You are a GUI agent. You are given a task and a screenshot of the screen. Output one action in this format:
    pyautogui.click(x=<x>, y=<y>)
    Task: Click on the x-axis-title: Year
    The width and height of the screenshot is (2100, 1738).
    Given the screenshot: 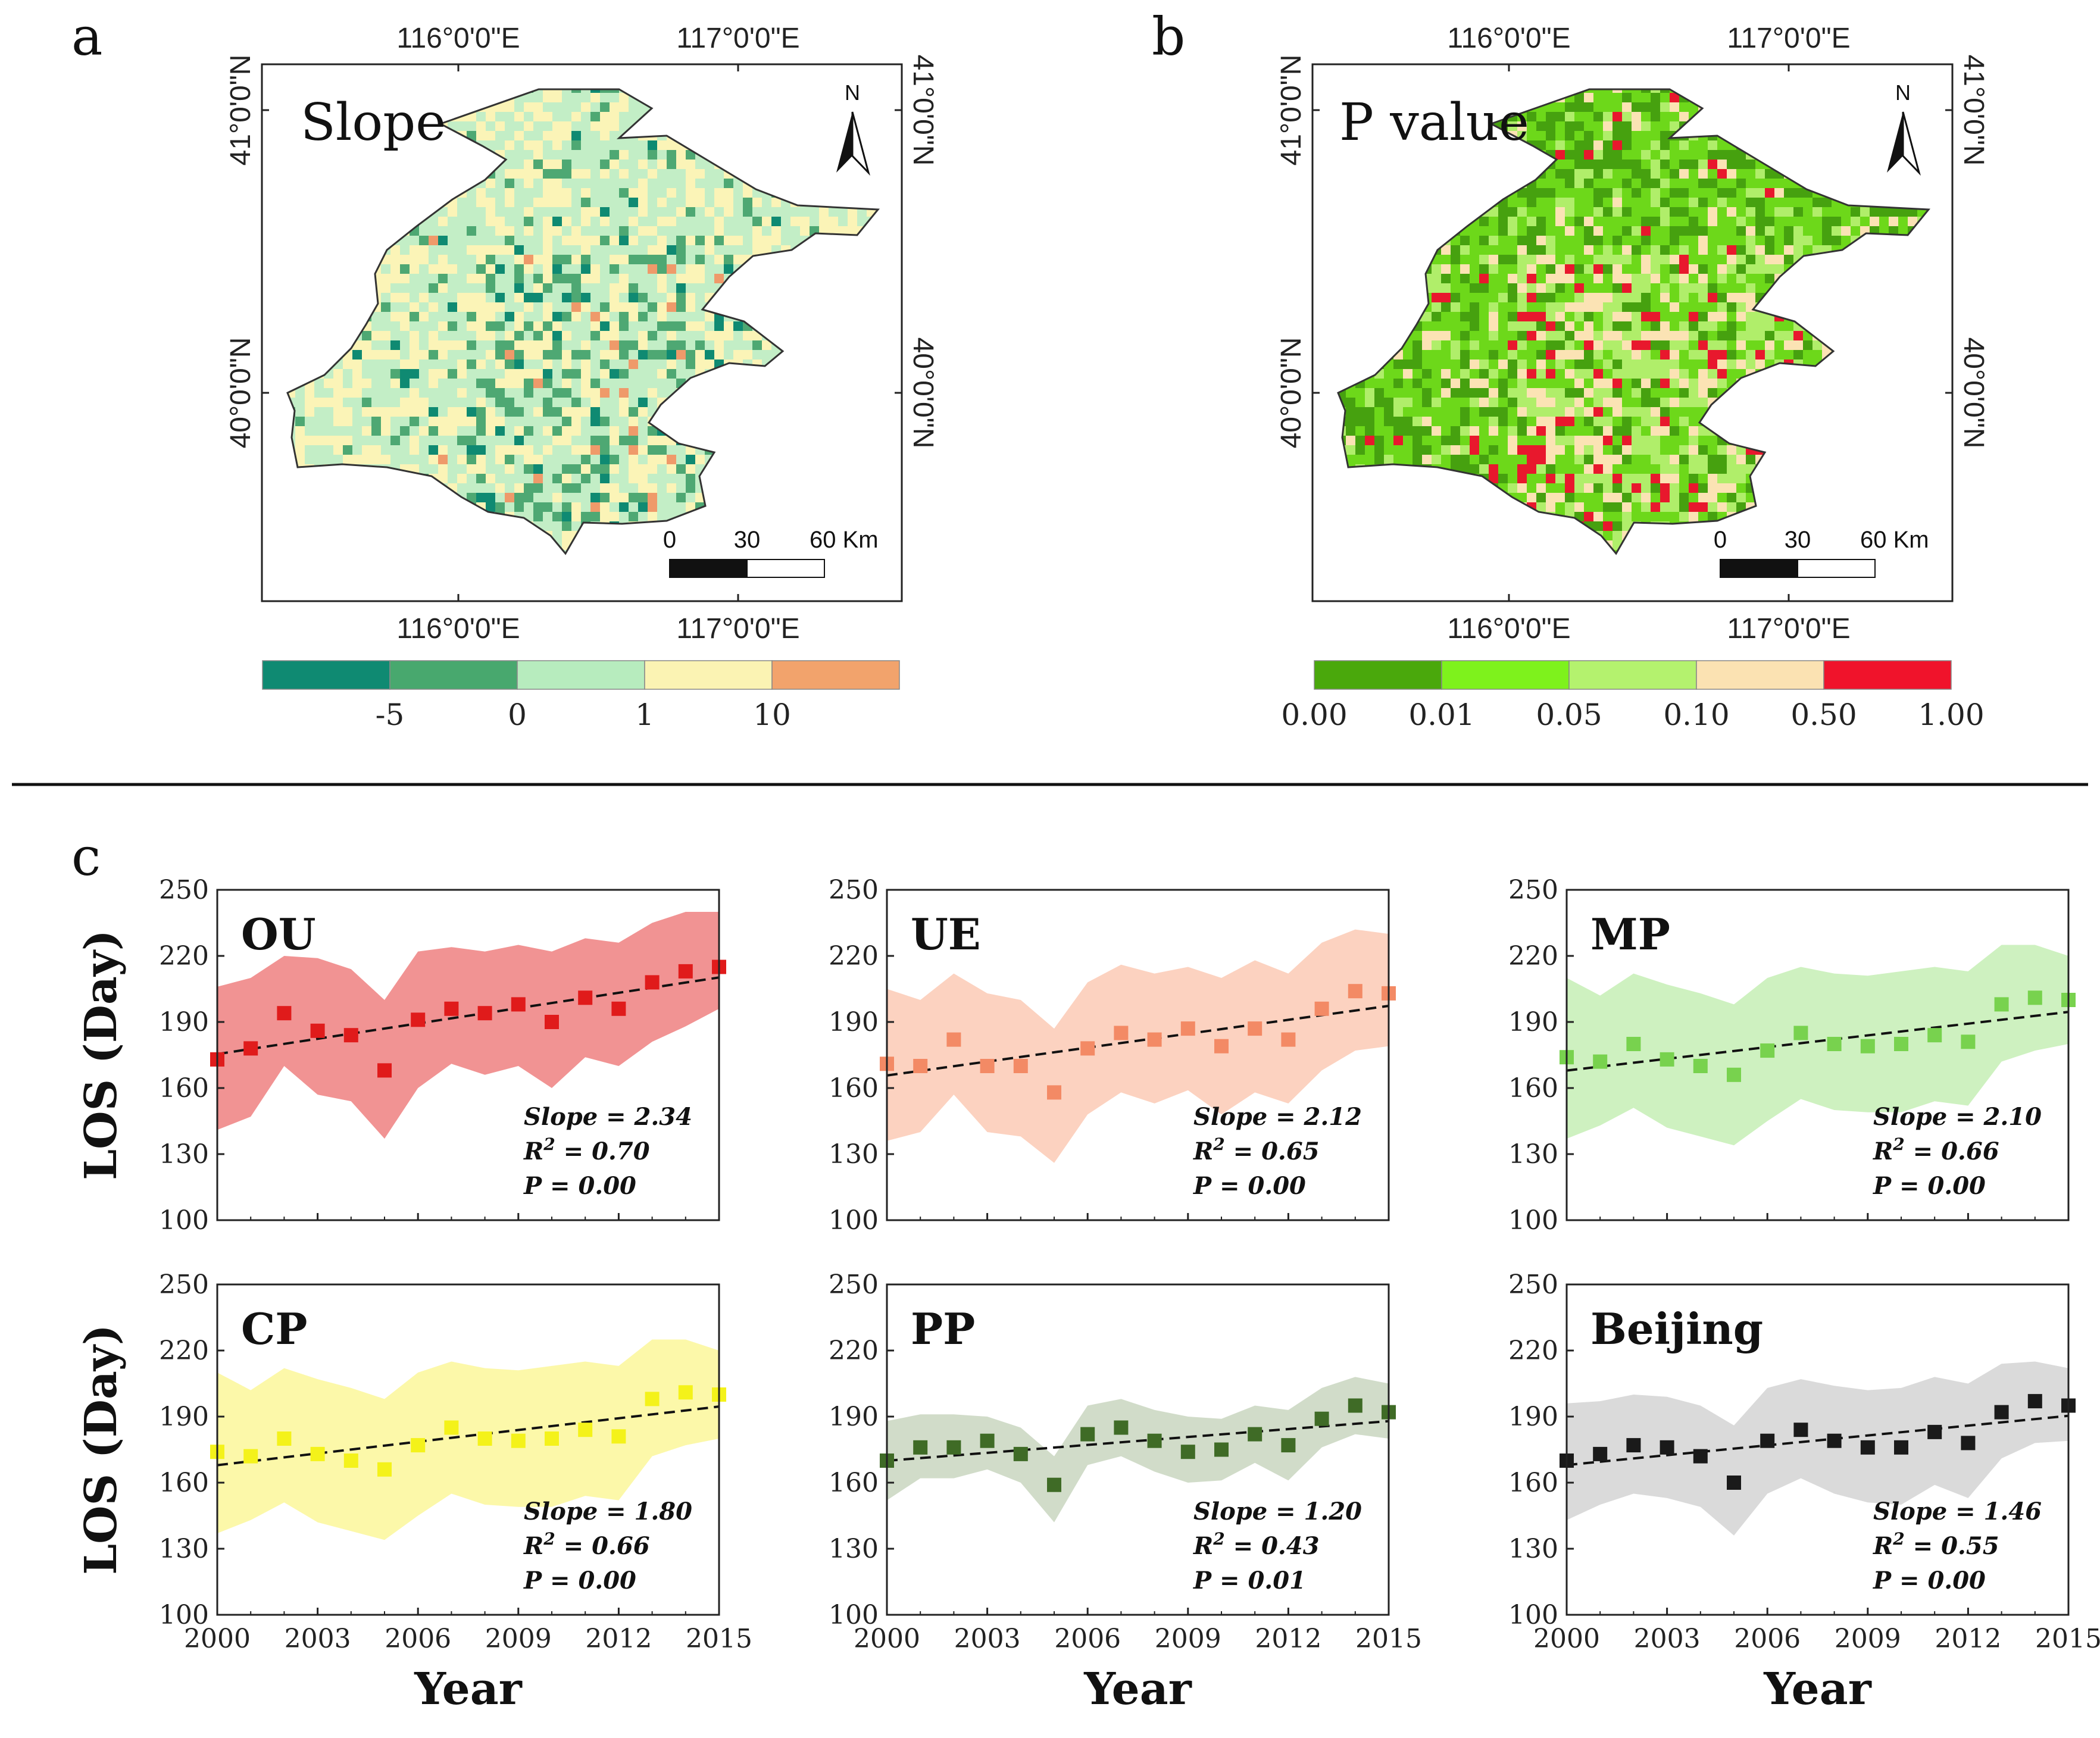 What is the action you would take?
    pyautogui.click(x=468, y=1689)
    